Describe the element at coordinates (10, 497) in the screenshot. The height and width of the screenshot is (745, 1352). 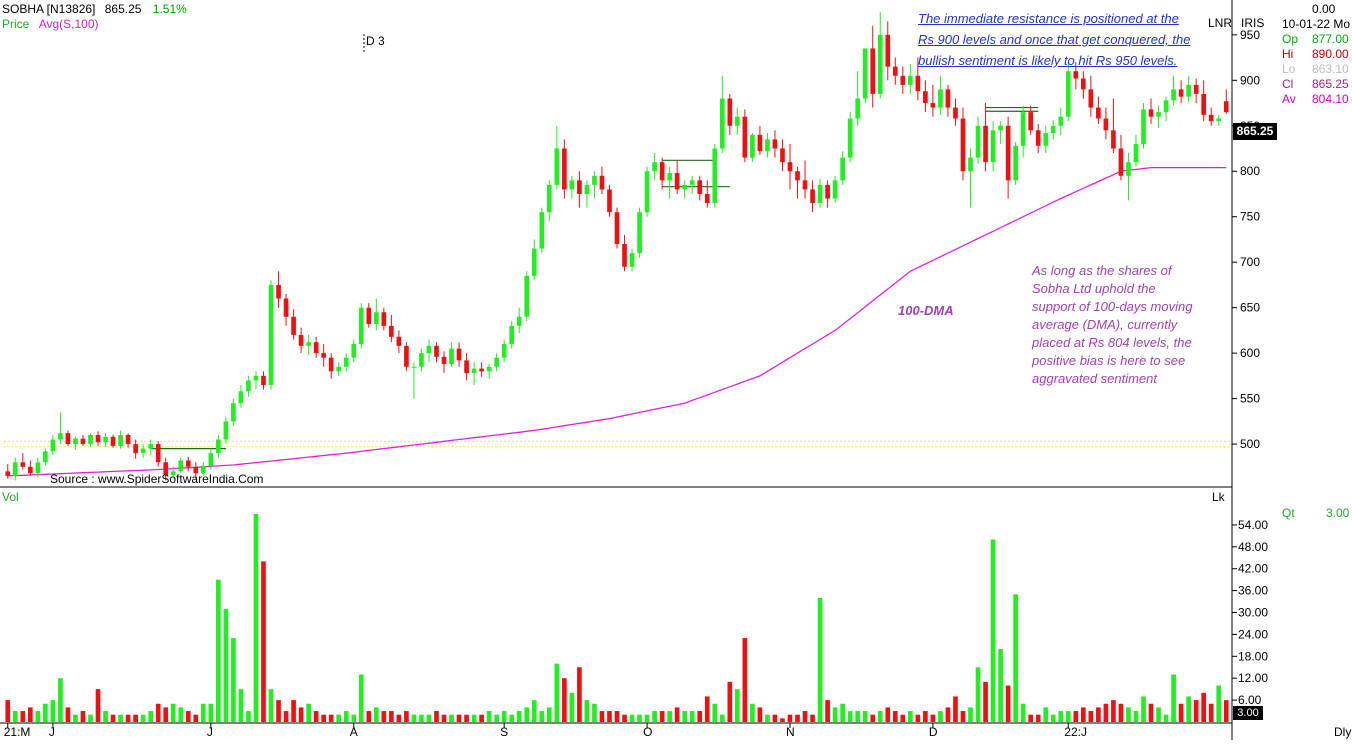
I see `volume-label: Vol` at that location.